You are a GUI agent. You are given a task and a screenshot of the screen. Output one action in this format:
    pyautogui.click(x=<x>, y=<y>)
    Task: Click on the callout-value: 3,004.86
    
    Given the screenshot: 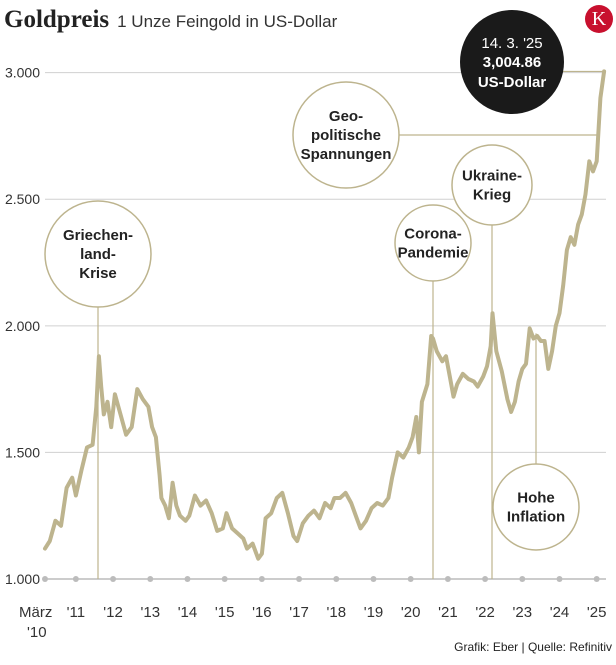 What is the action you would take?
    pyautogui.click(x=512, y=62)
    